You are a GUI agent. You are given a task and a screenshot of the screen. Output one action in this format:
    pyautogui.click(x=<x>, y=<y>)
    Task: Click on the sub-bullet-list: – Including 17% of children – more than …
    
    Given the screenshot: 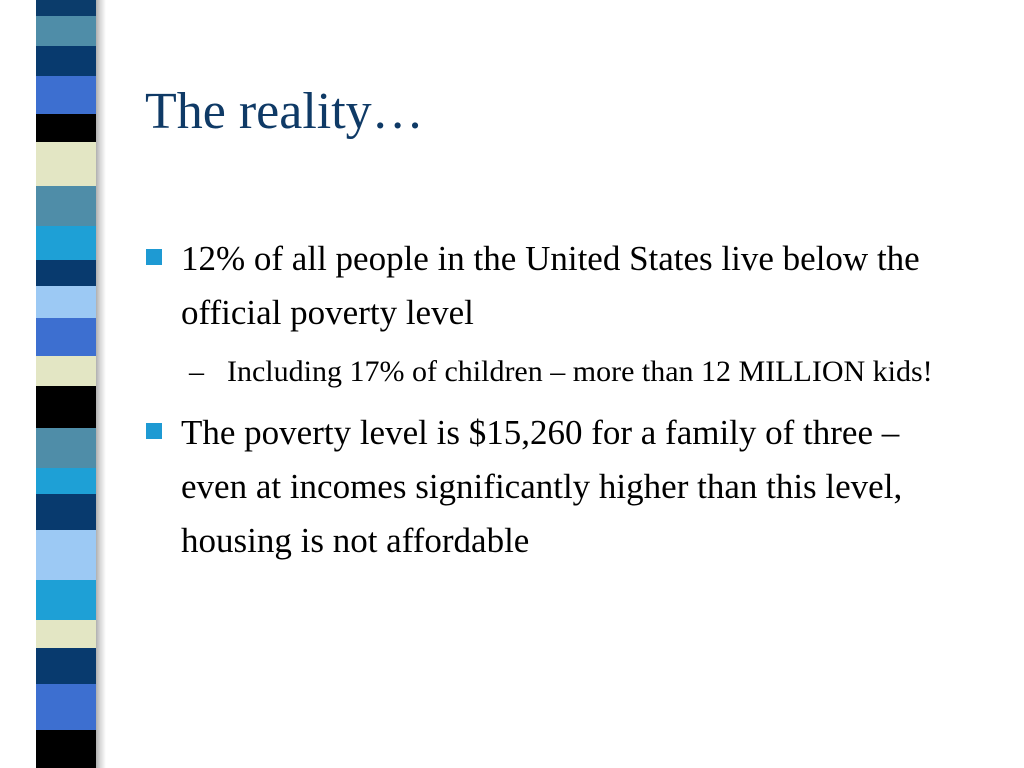 What is the action you would take?
    pyautogui.click(x=573, y=372)
    